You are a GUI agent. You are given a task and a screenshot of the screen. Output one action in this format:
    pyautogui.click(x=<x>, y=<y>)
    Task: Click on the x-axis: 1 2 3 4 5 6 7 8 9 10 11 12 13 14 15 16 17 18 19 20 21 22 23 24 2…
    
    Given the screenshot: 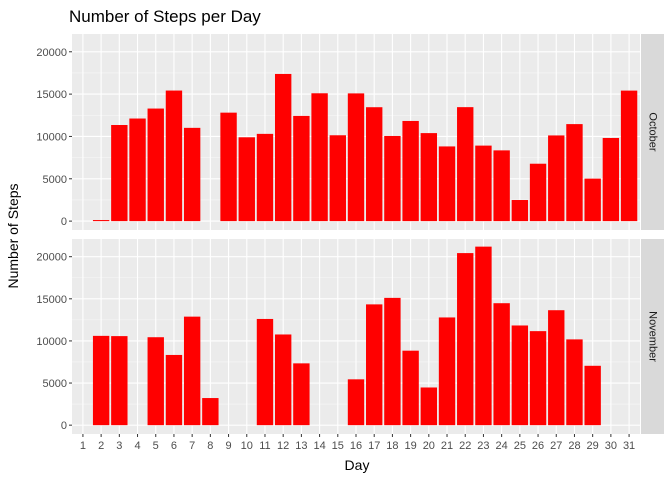 What is the action you would take?
    pyautogui.click(x=357, y=443)
    